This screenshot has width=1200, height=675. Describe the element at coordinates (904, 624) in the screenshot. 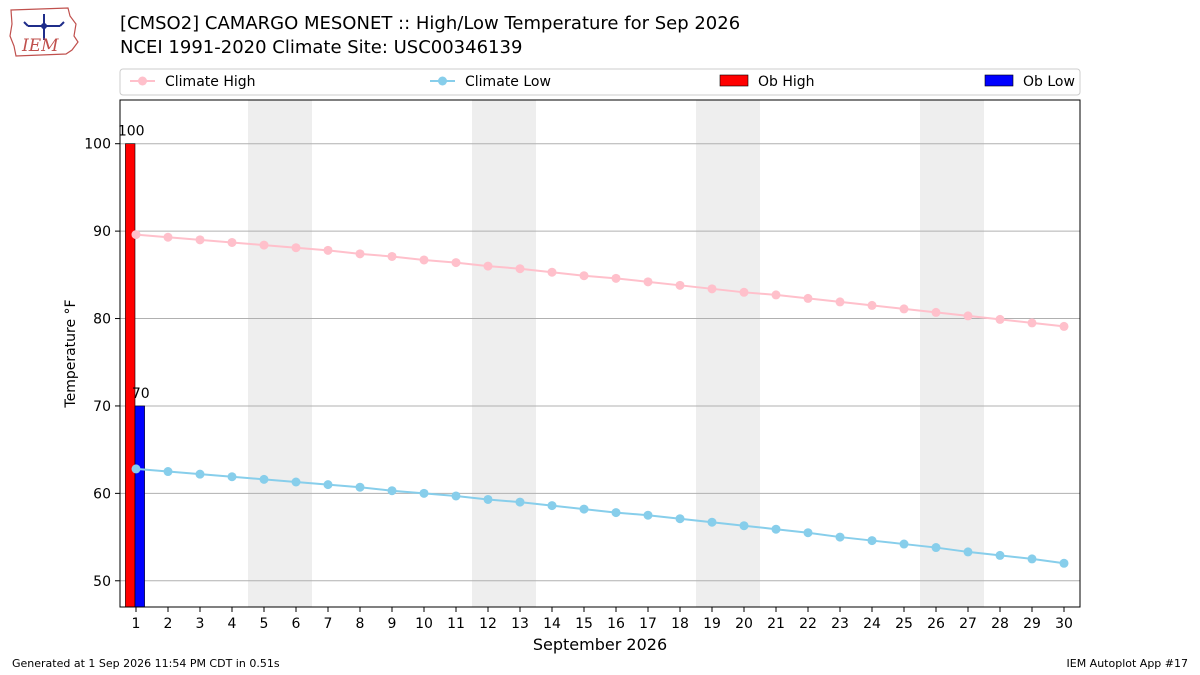

I see `x-tick-label: 25` at that location.